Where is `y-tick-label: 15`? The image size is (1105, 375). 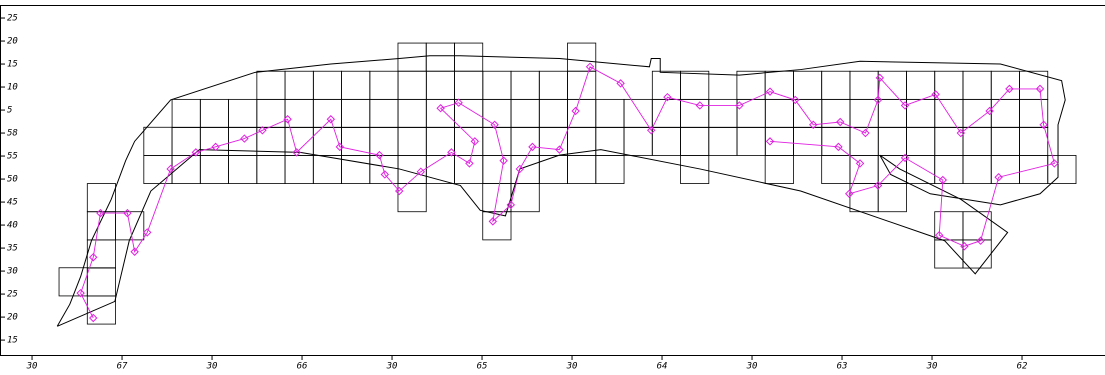 y-tick-label: 15 is located at coordinates (12, 341).